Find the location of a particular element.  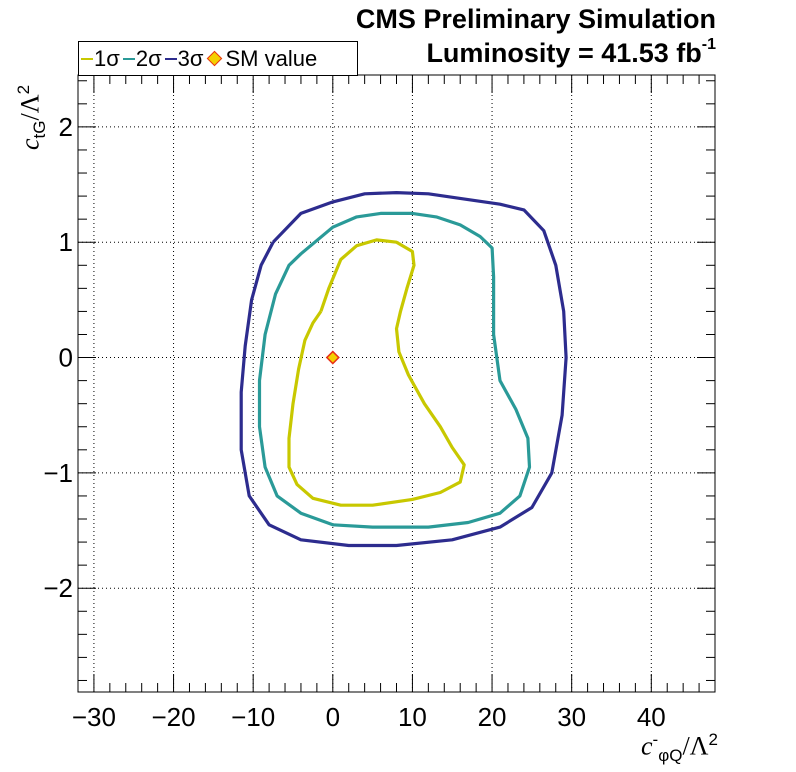

x-axis-divisor: /Λ is located at coordinates (695, 746).